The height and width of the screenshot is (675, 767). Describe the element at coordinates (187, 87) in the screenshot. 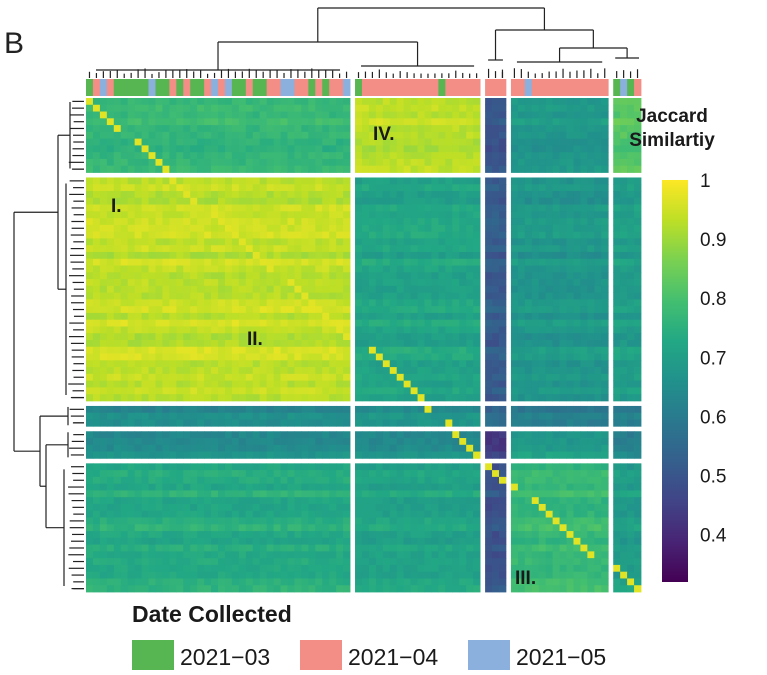

I see `date-annotation-cell` at that location.